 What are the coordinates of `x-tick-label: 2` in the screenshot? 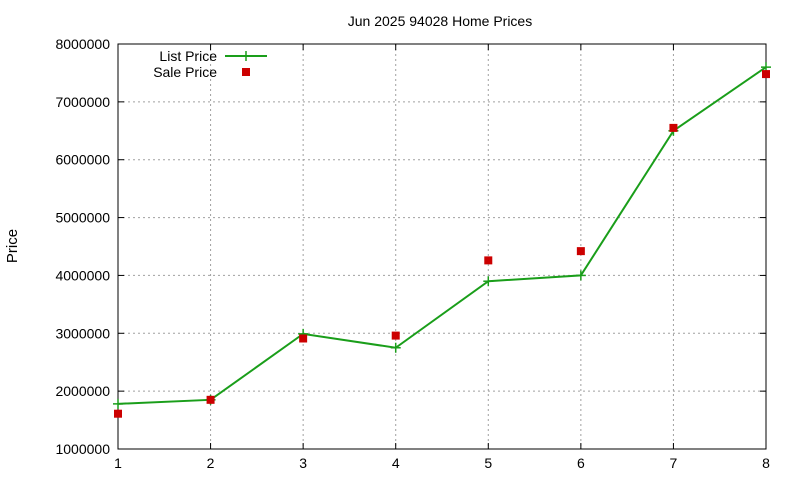 It's located at (211, 463).